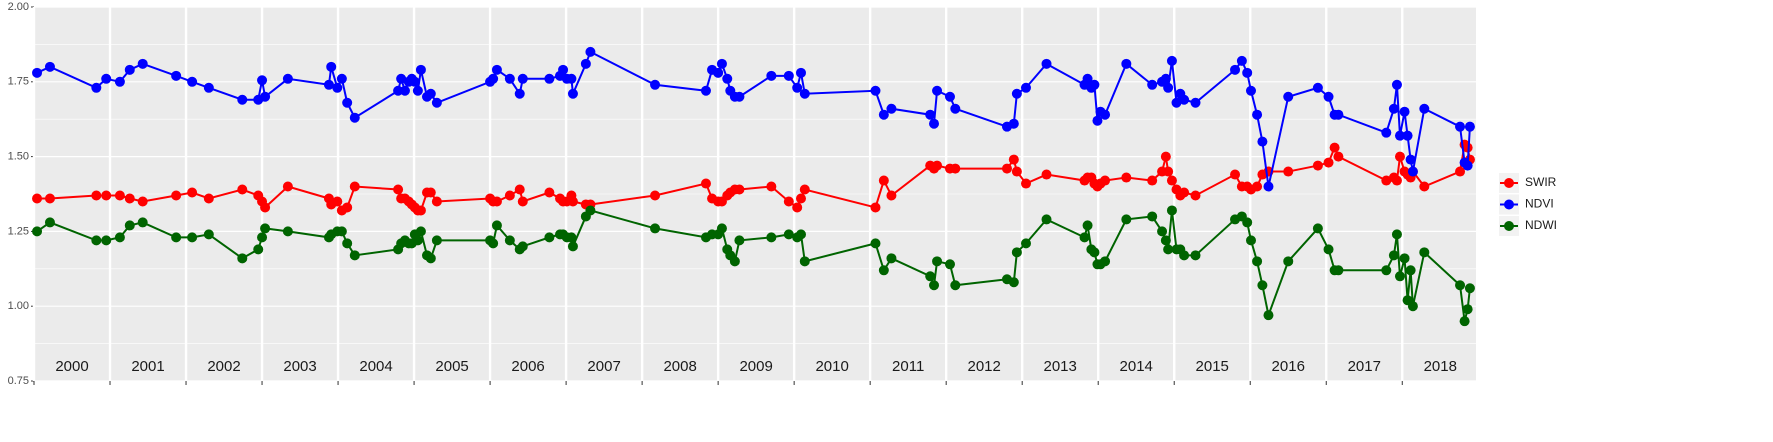  Describe the element at coordinates (1288, 366) in the screenshot. I see `year-label: 2016` at that location.